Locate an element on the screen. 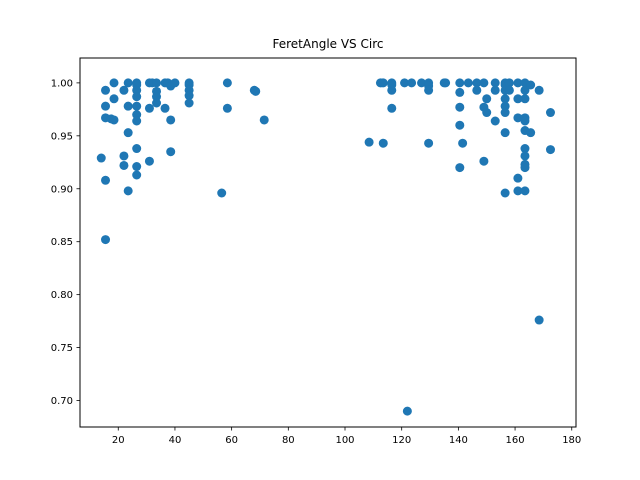 The image size is (640, 480). x-tick-label: 160 is located at coordinates (515, 440).